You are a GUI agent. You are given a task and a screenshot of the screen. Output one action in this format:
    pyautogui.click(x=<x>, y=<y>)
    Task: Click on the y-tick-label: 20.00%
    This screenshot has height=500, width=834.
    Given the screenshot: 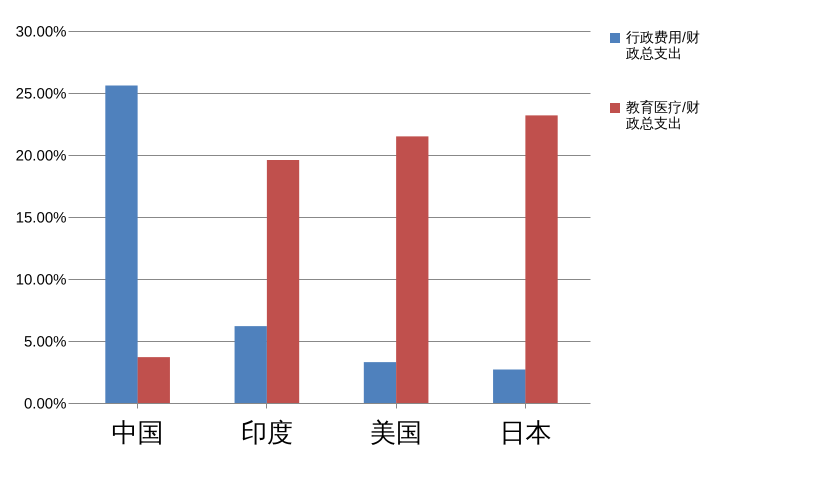 What is the action you would take?
    pyautogui.click(x=41, y=156)
    